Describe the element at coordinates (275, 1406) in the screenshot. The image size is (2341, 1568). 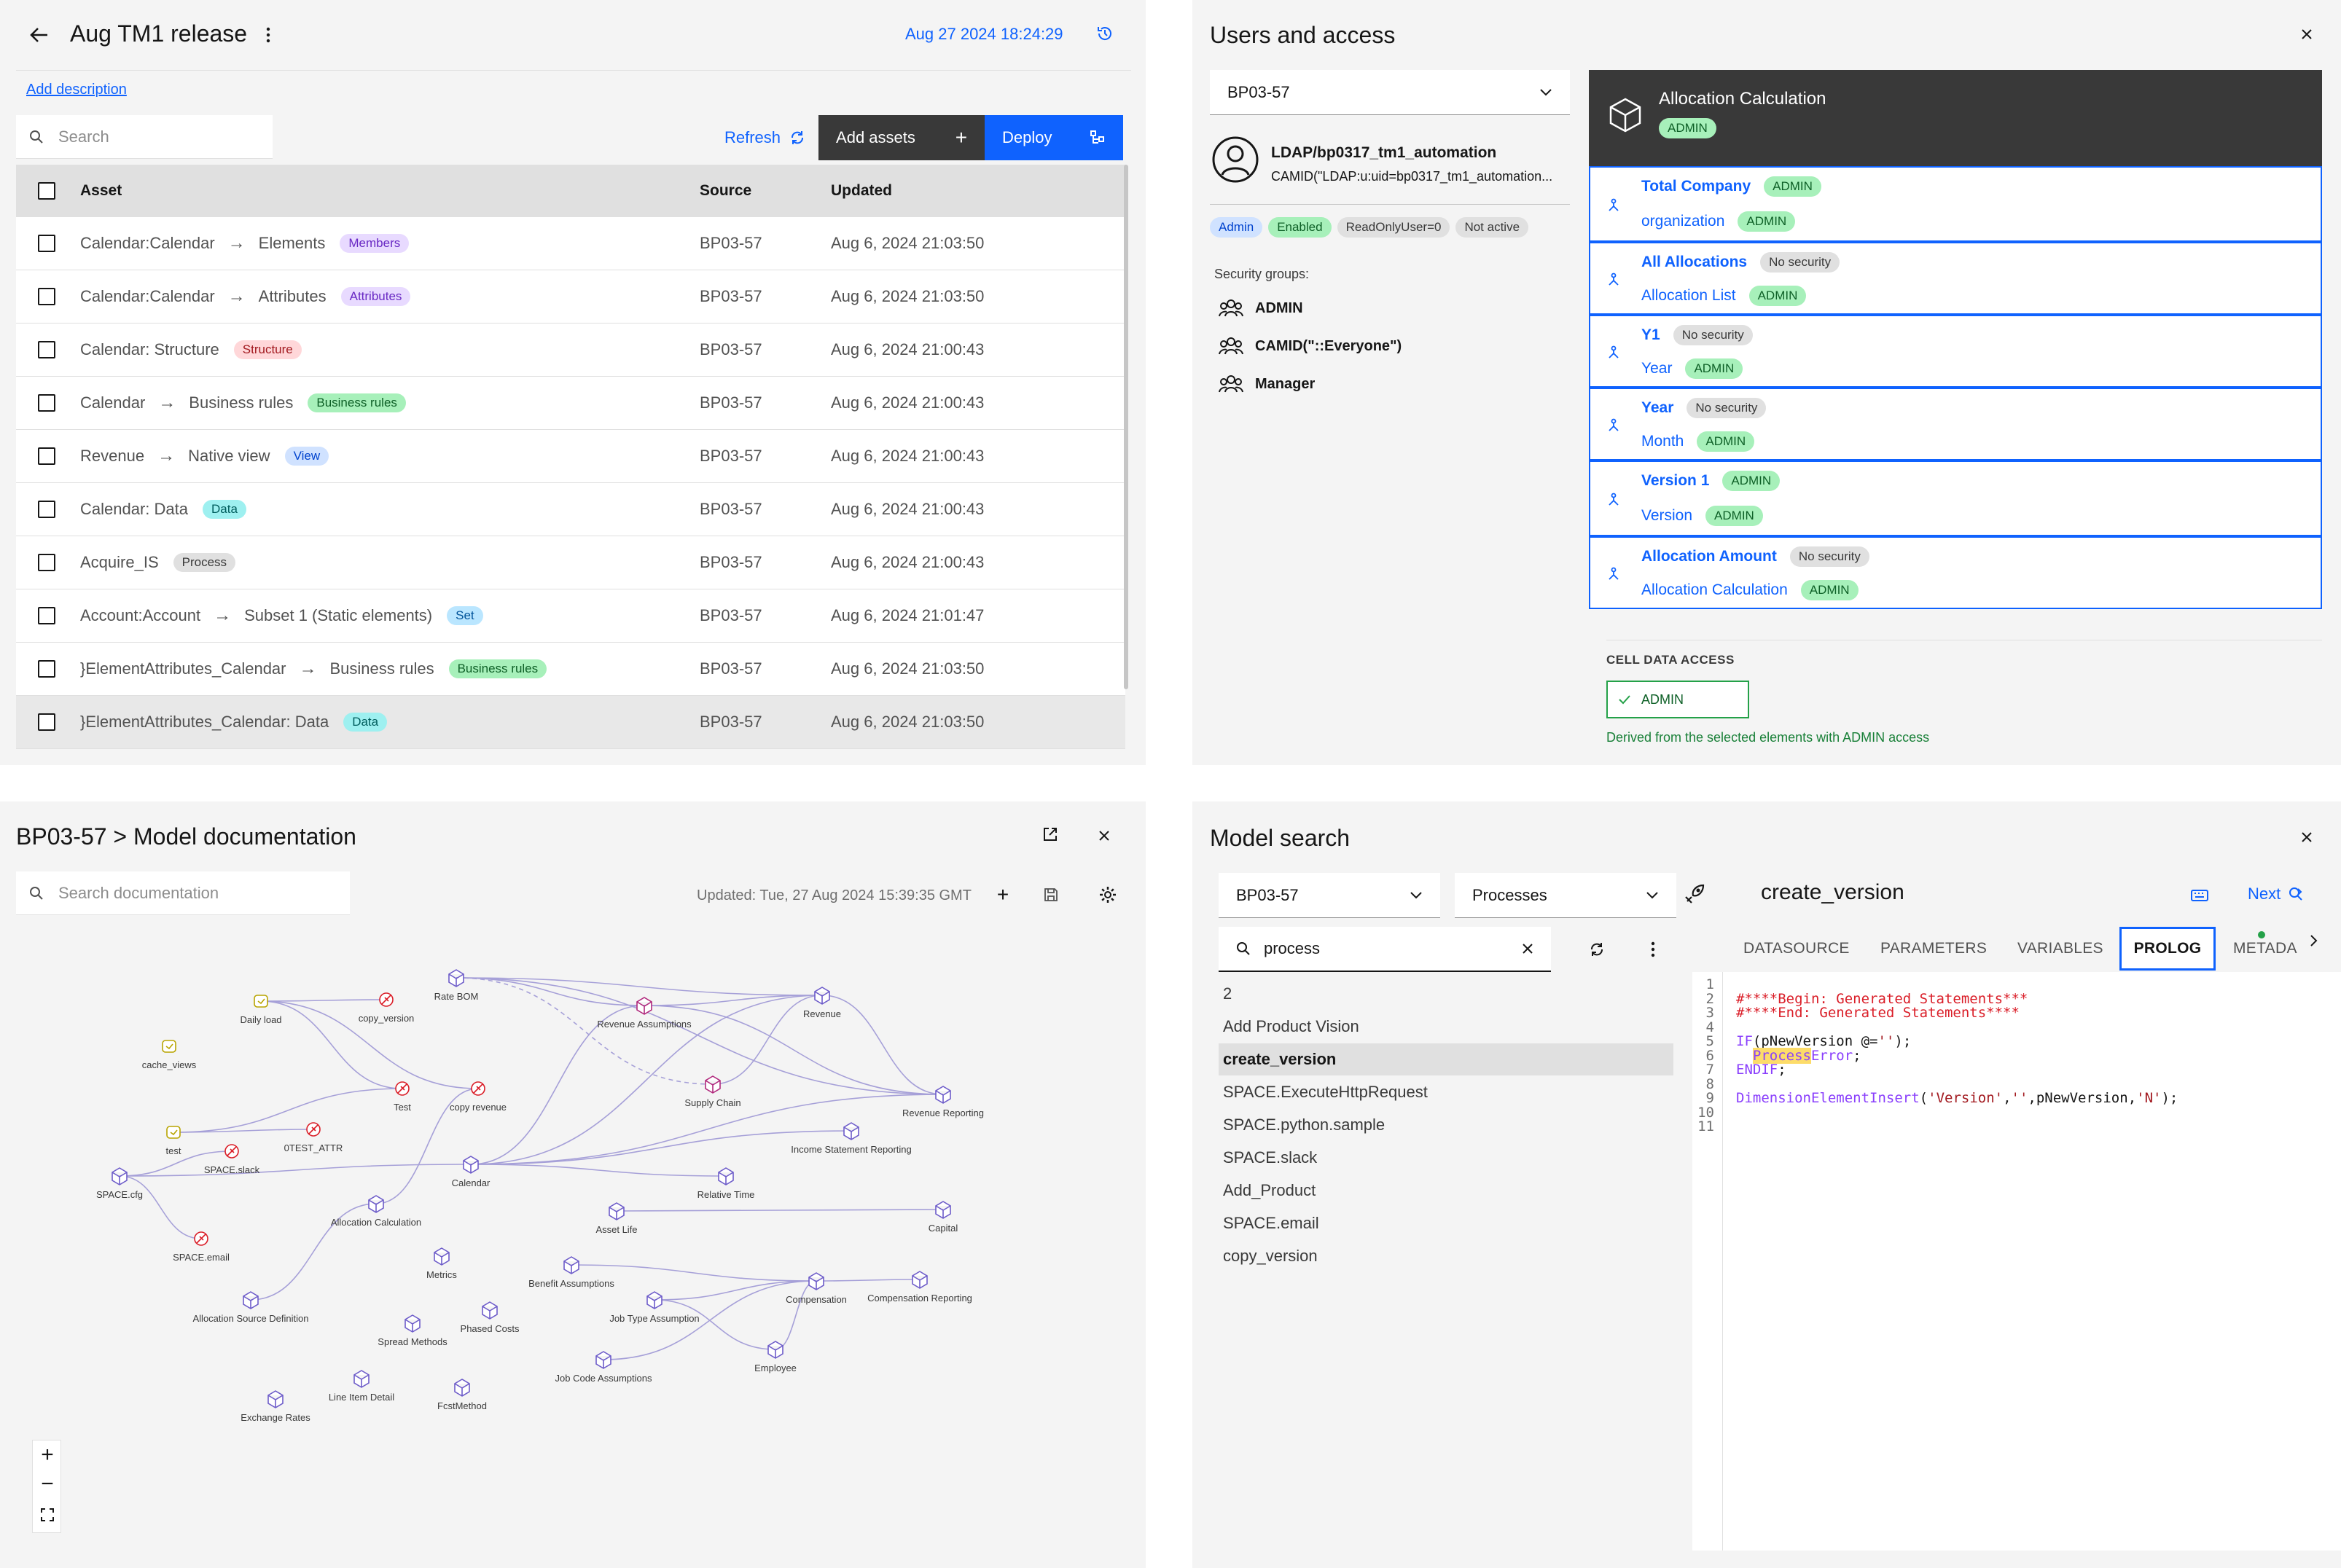
I see `graph-node-cube: Exchange Rates` at that location.